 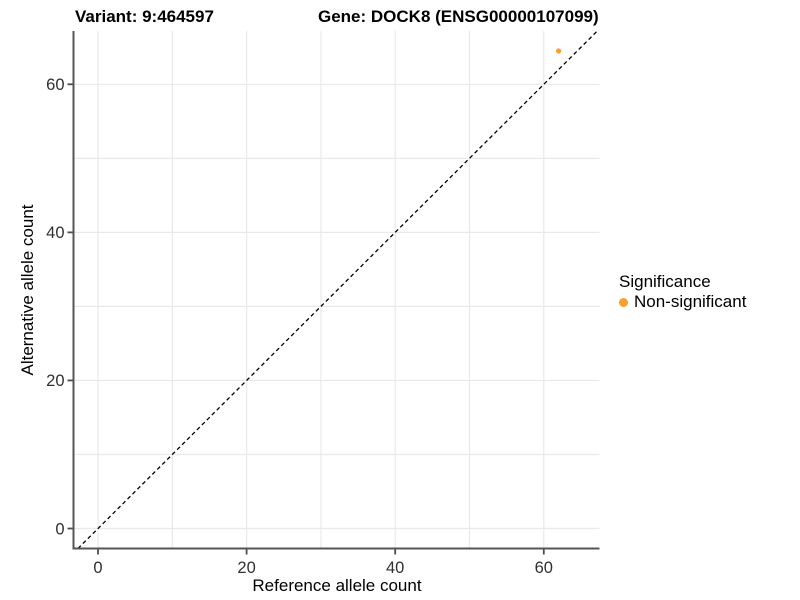 What do you see at coordinates (55, 85) in the screenshot?
I see `y-tick-label: 60` at bounding box center [55, 85].